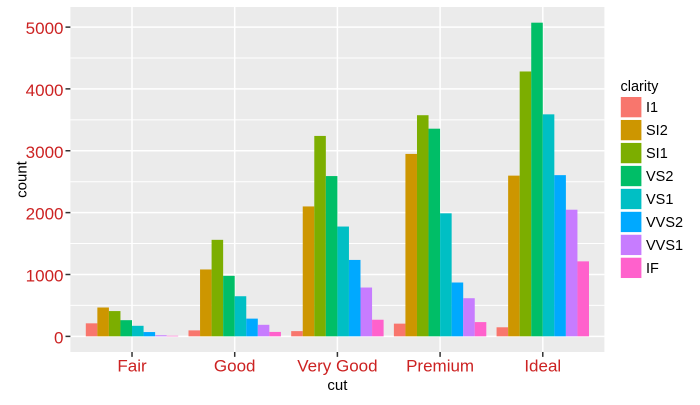  I want to click on svg-text: I1, so click(652, 108).